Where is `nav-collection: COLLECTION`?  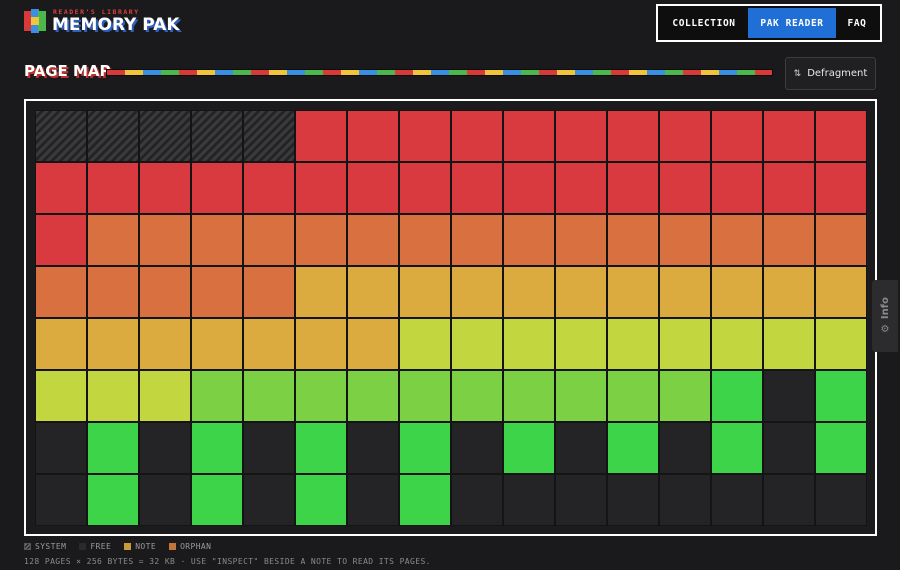
nav-collection: COLLECTION is located at coordinates (704, 23).